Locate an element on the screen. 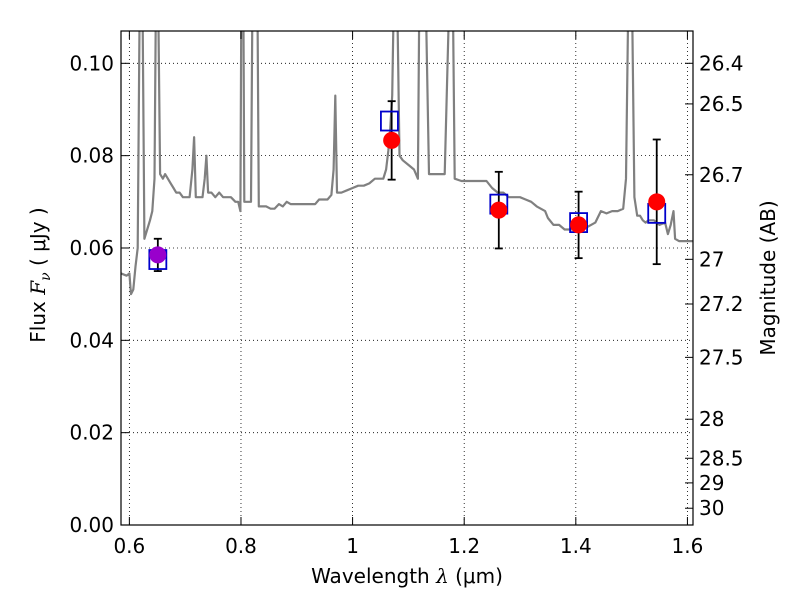 The width and height of the screenshot is (800, 600). y2-tick-label: 27.5 is located at coordinates (721, 357).